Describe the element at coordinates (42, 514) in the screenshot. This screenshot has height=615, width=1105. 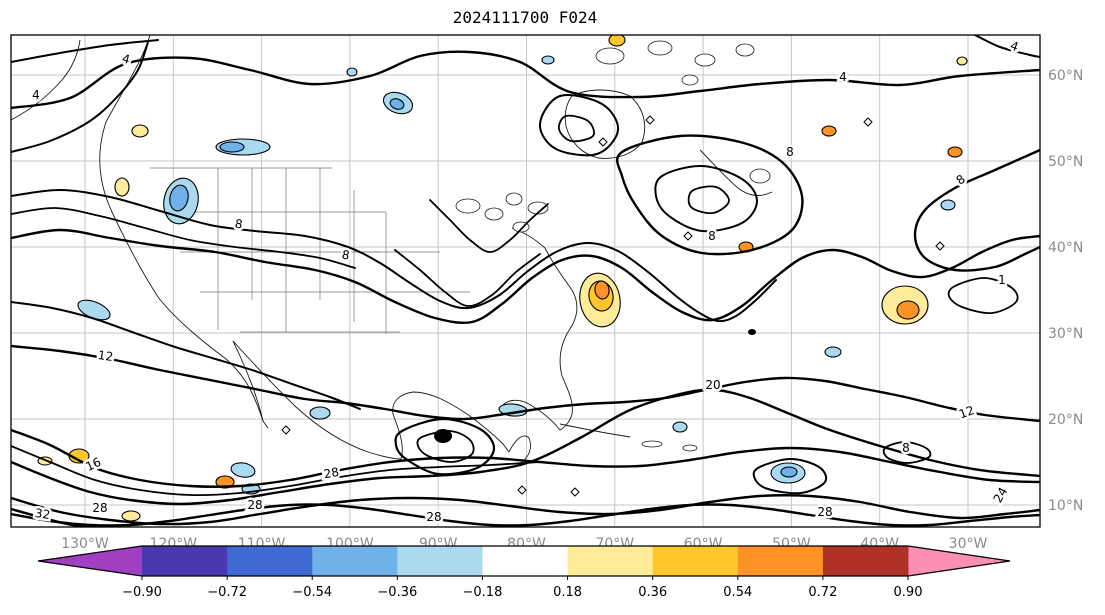
I see `contour-label: 32` at that location.